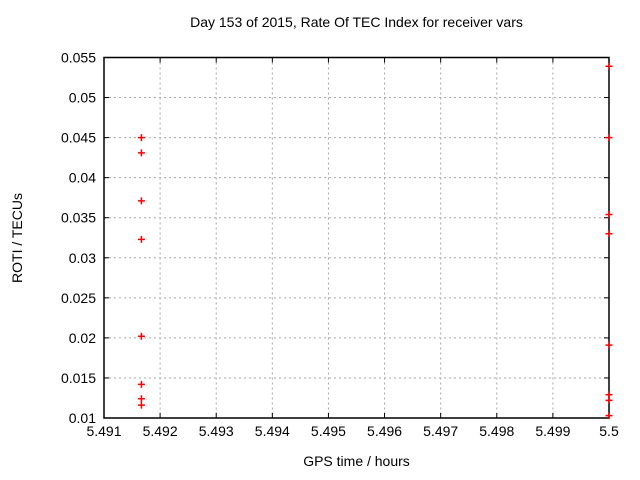  I want to click on x-tick-label: 5.493, so click(216, 431).